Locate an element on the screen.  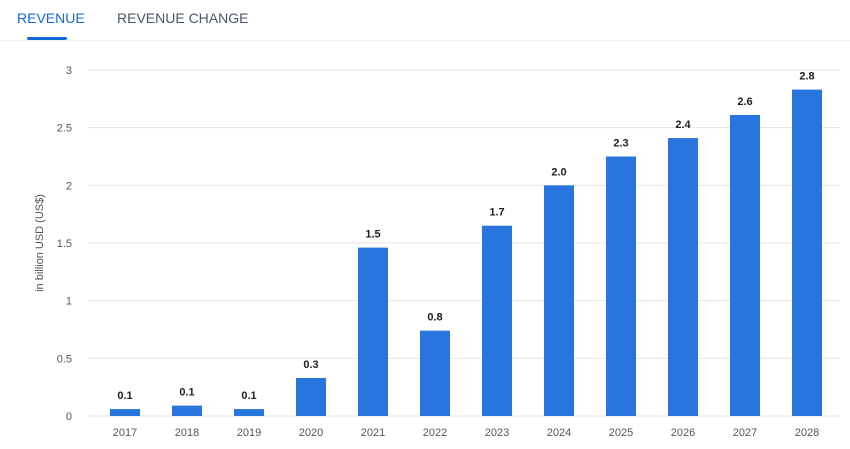
bar-2017 is located at coordinates (125, 412).